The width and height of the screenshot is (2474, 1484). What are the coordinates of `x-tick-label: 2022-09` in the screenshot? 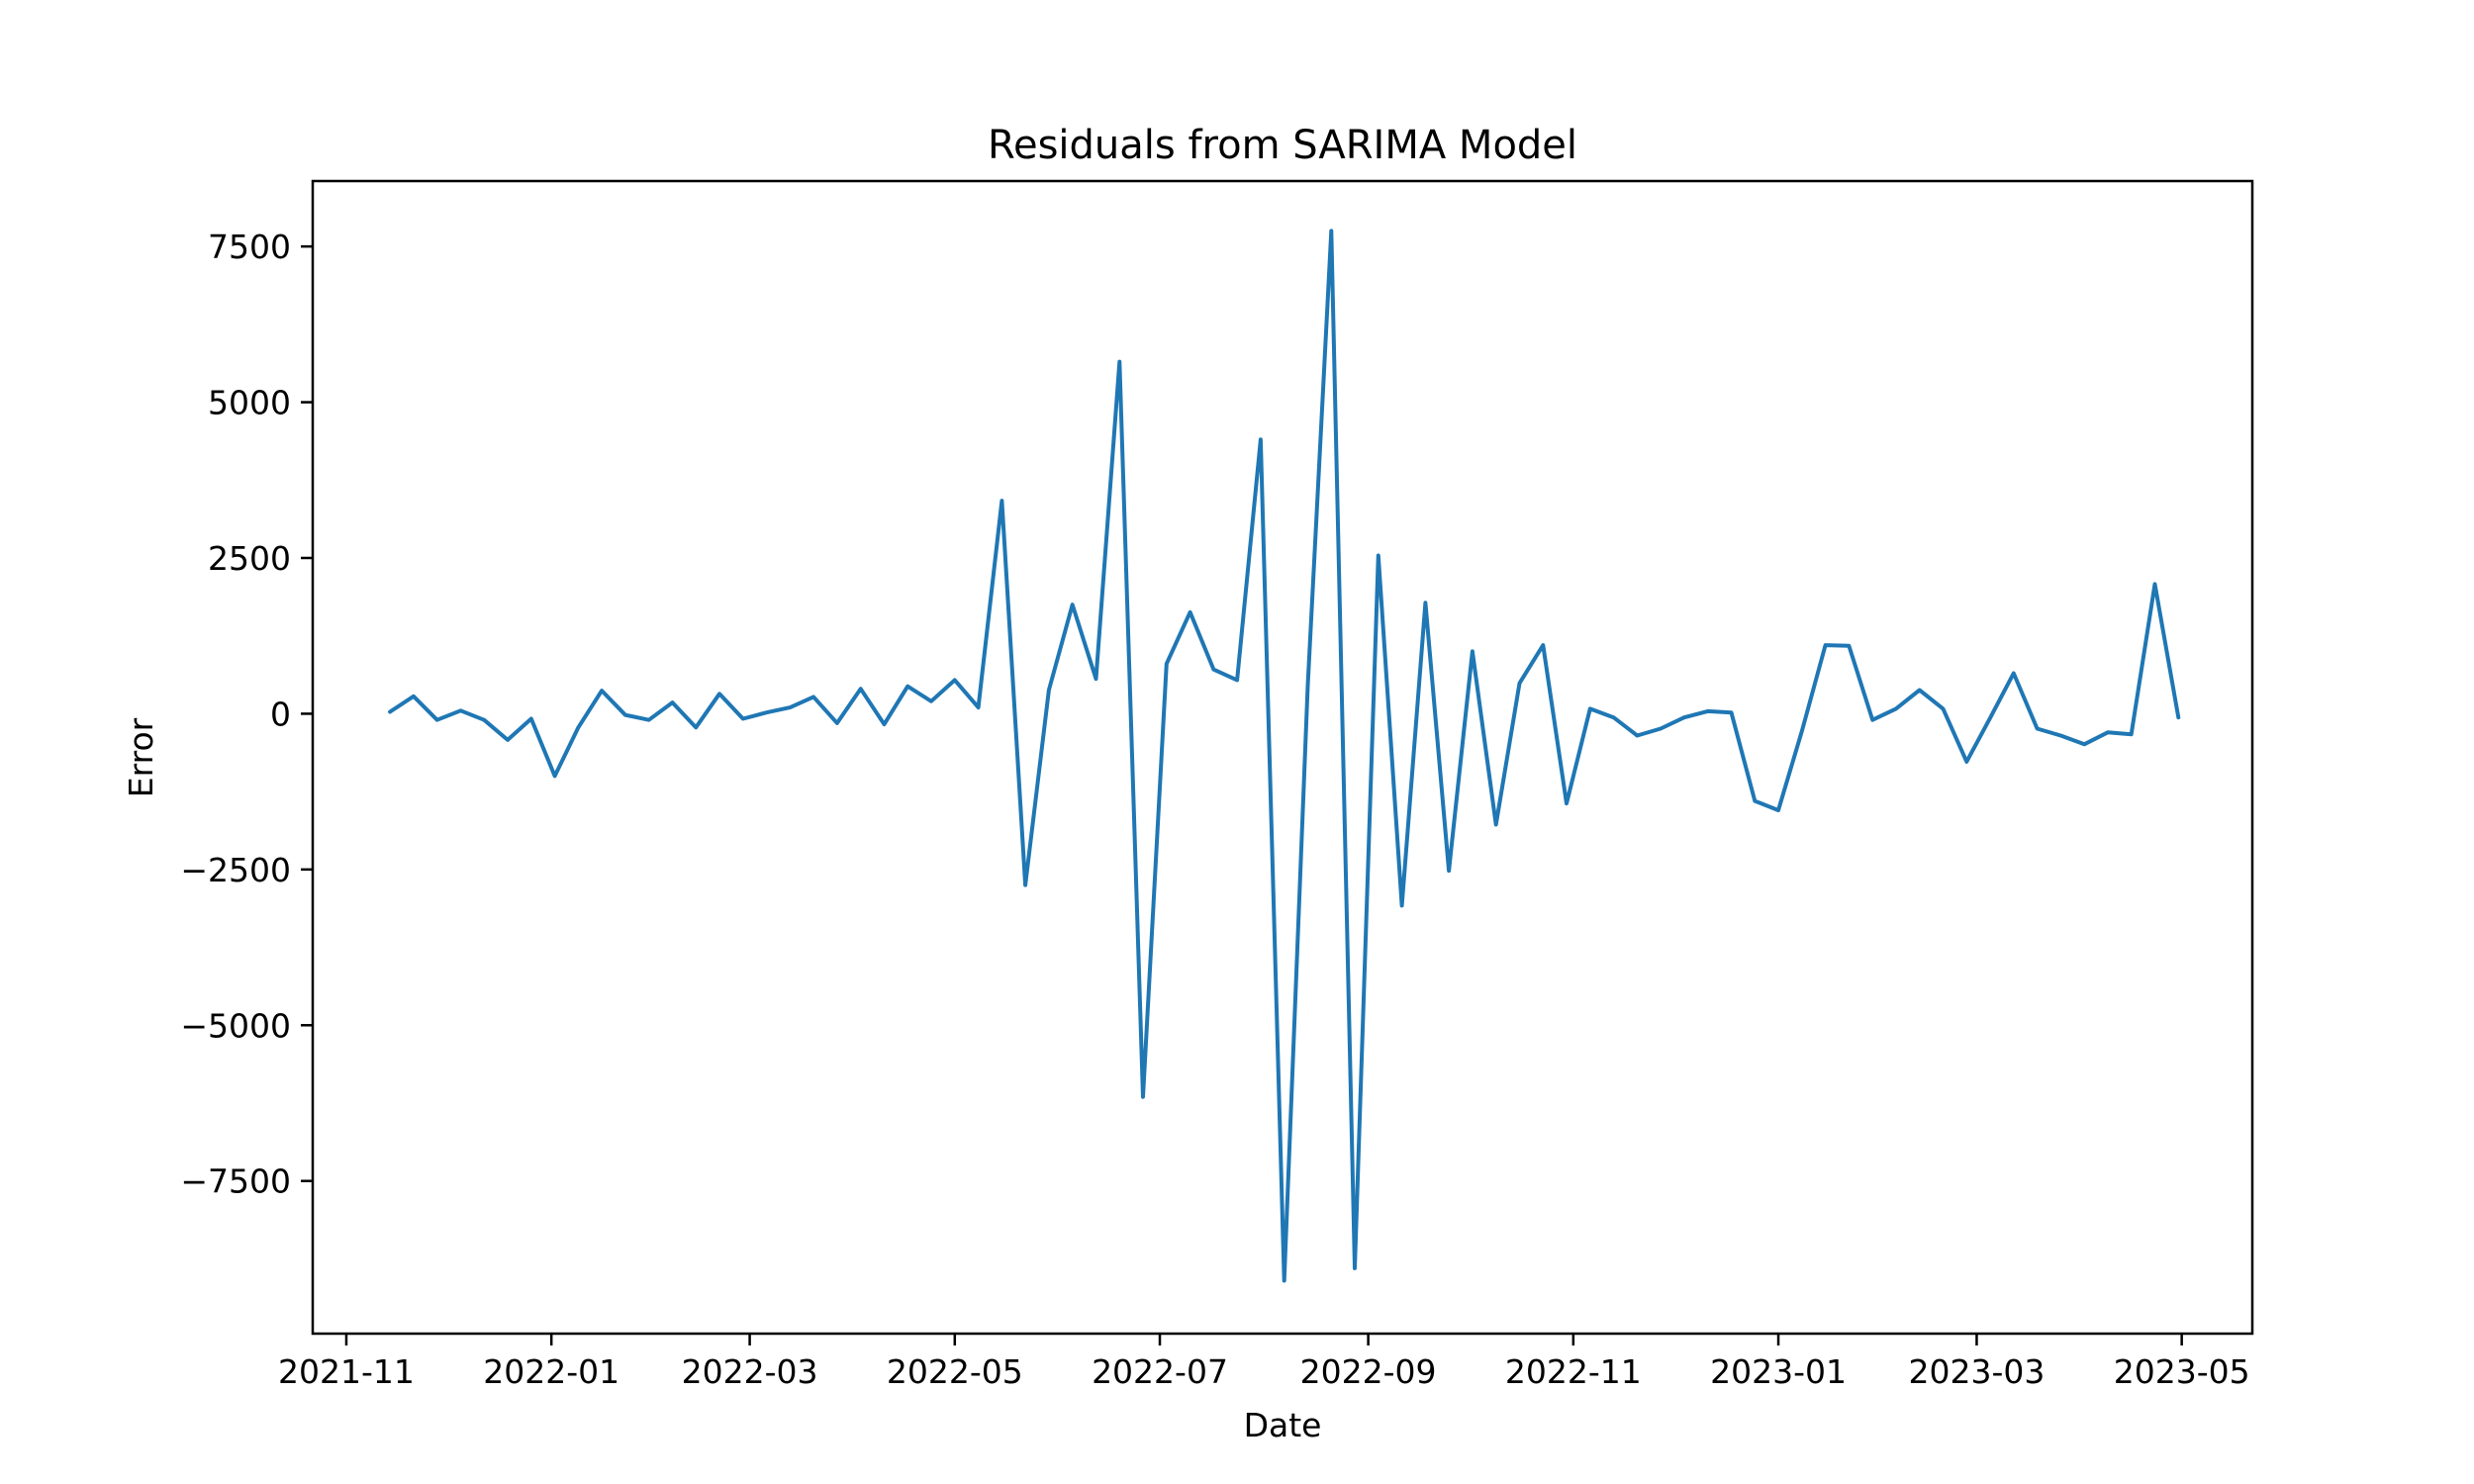 It's located at (1369, 1371).